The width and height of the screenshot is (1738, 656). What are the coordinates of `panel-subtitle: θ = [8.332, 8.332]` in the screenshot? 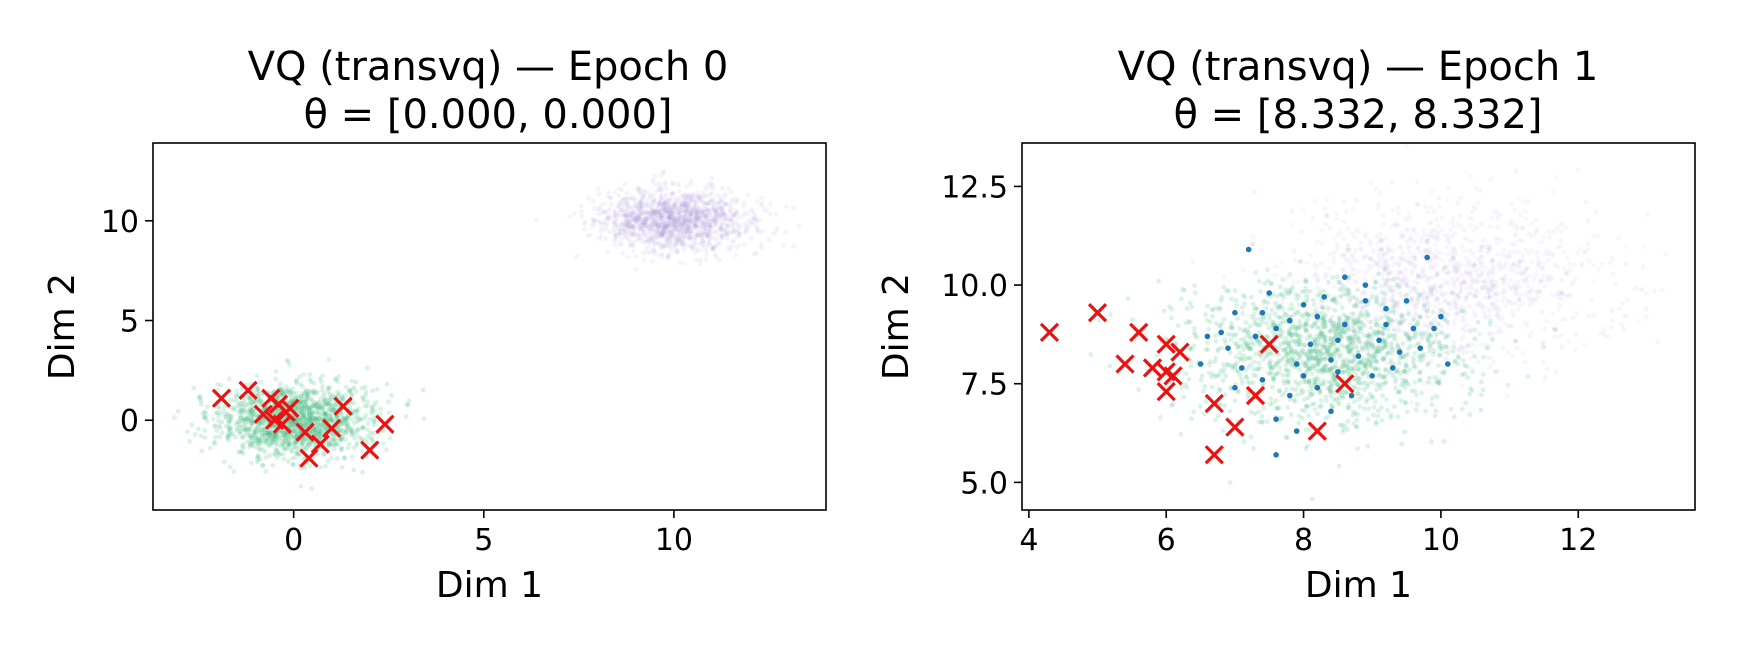 It's located at (1357, 115).